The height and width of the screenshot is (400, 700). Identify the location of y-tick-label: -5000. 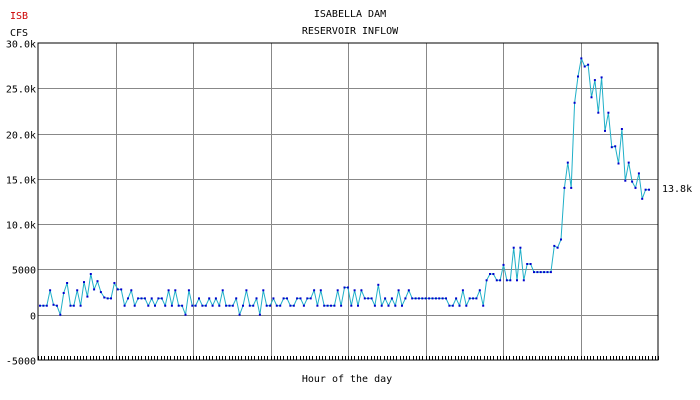
(21, 362).